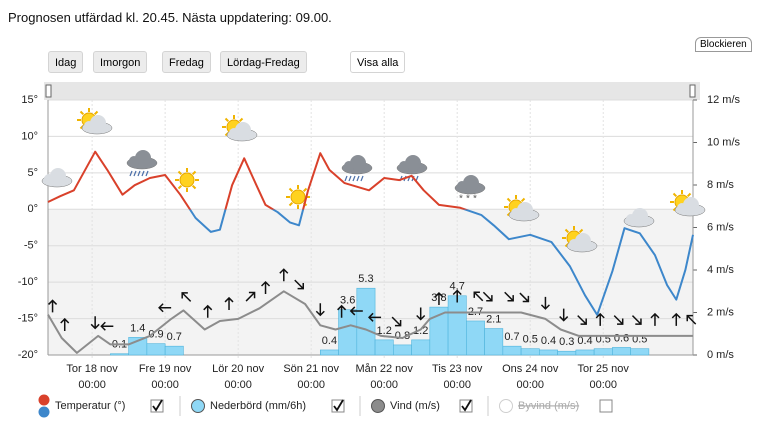  I want to click on legend-label: Vind (m/s), so click(415, 406).